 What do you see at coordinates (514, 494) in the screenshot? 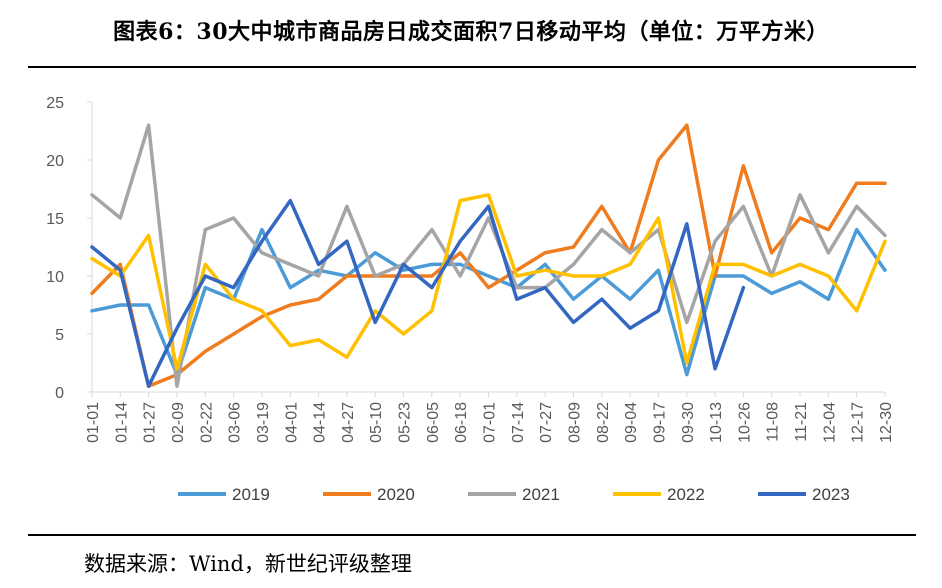
I see `chart-legend: 2019 2020 2021 2022 2023` at bounding box center [514, 494].